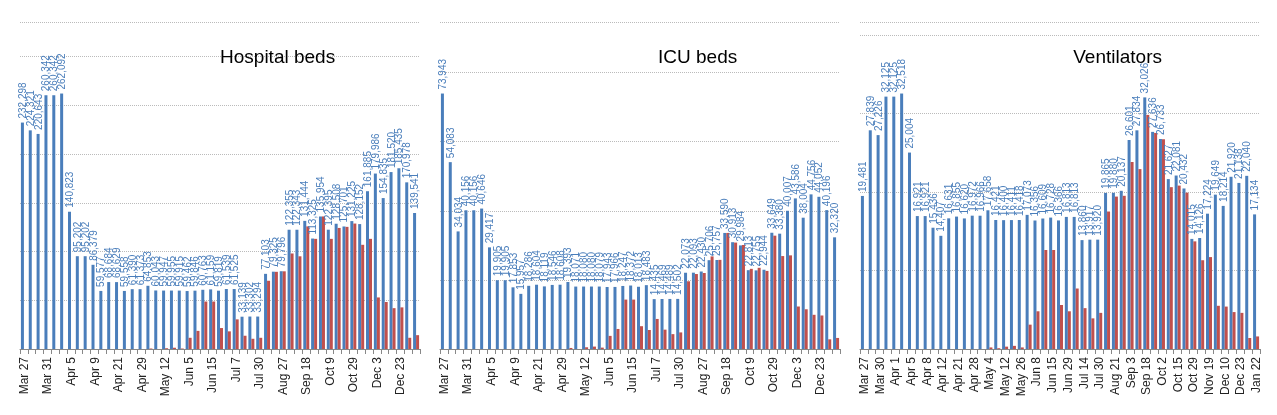 The image size is (1277, 415). I want to click on x-tick-label: Jun 15, so click(632, 375).